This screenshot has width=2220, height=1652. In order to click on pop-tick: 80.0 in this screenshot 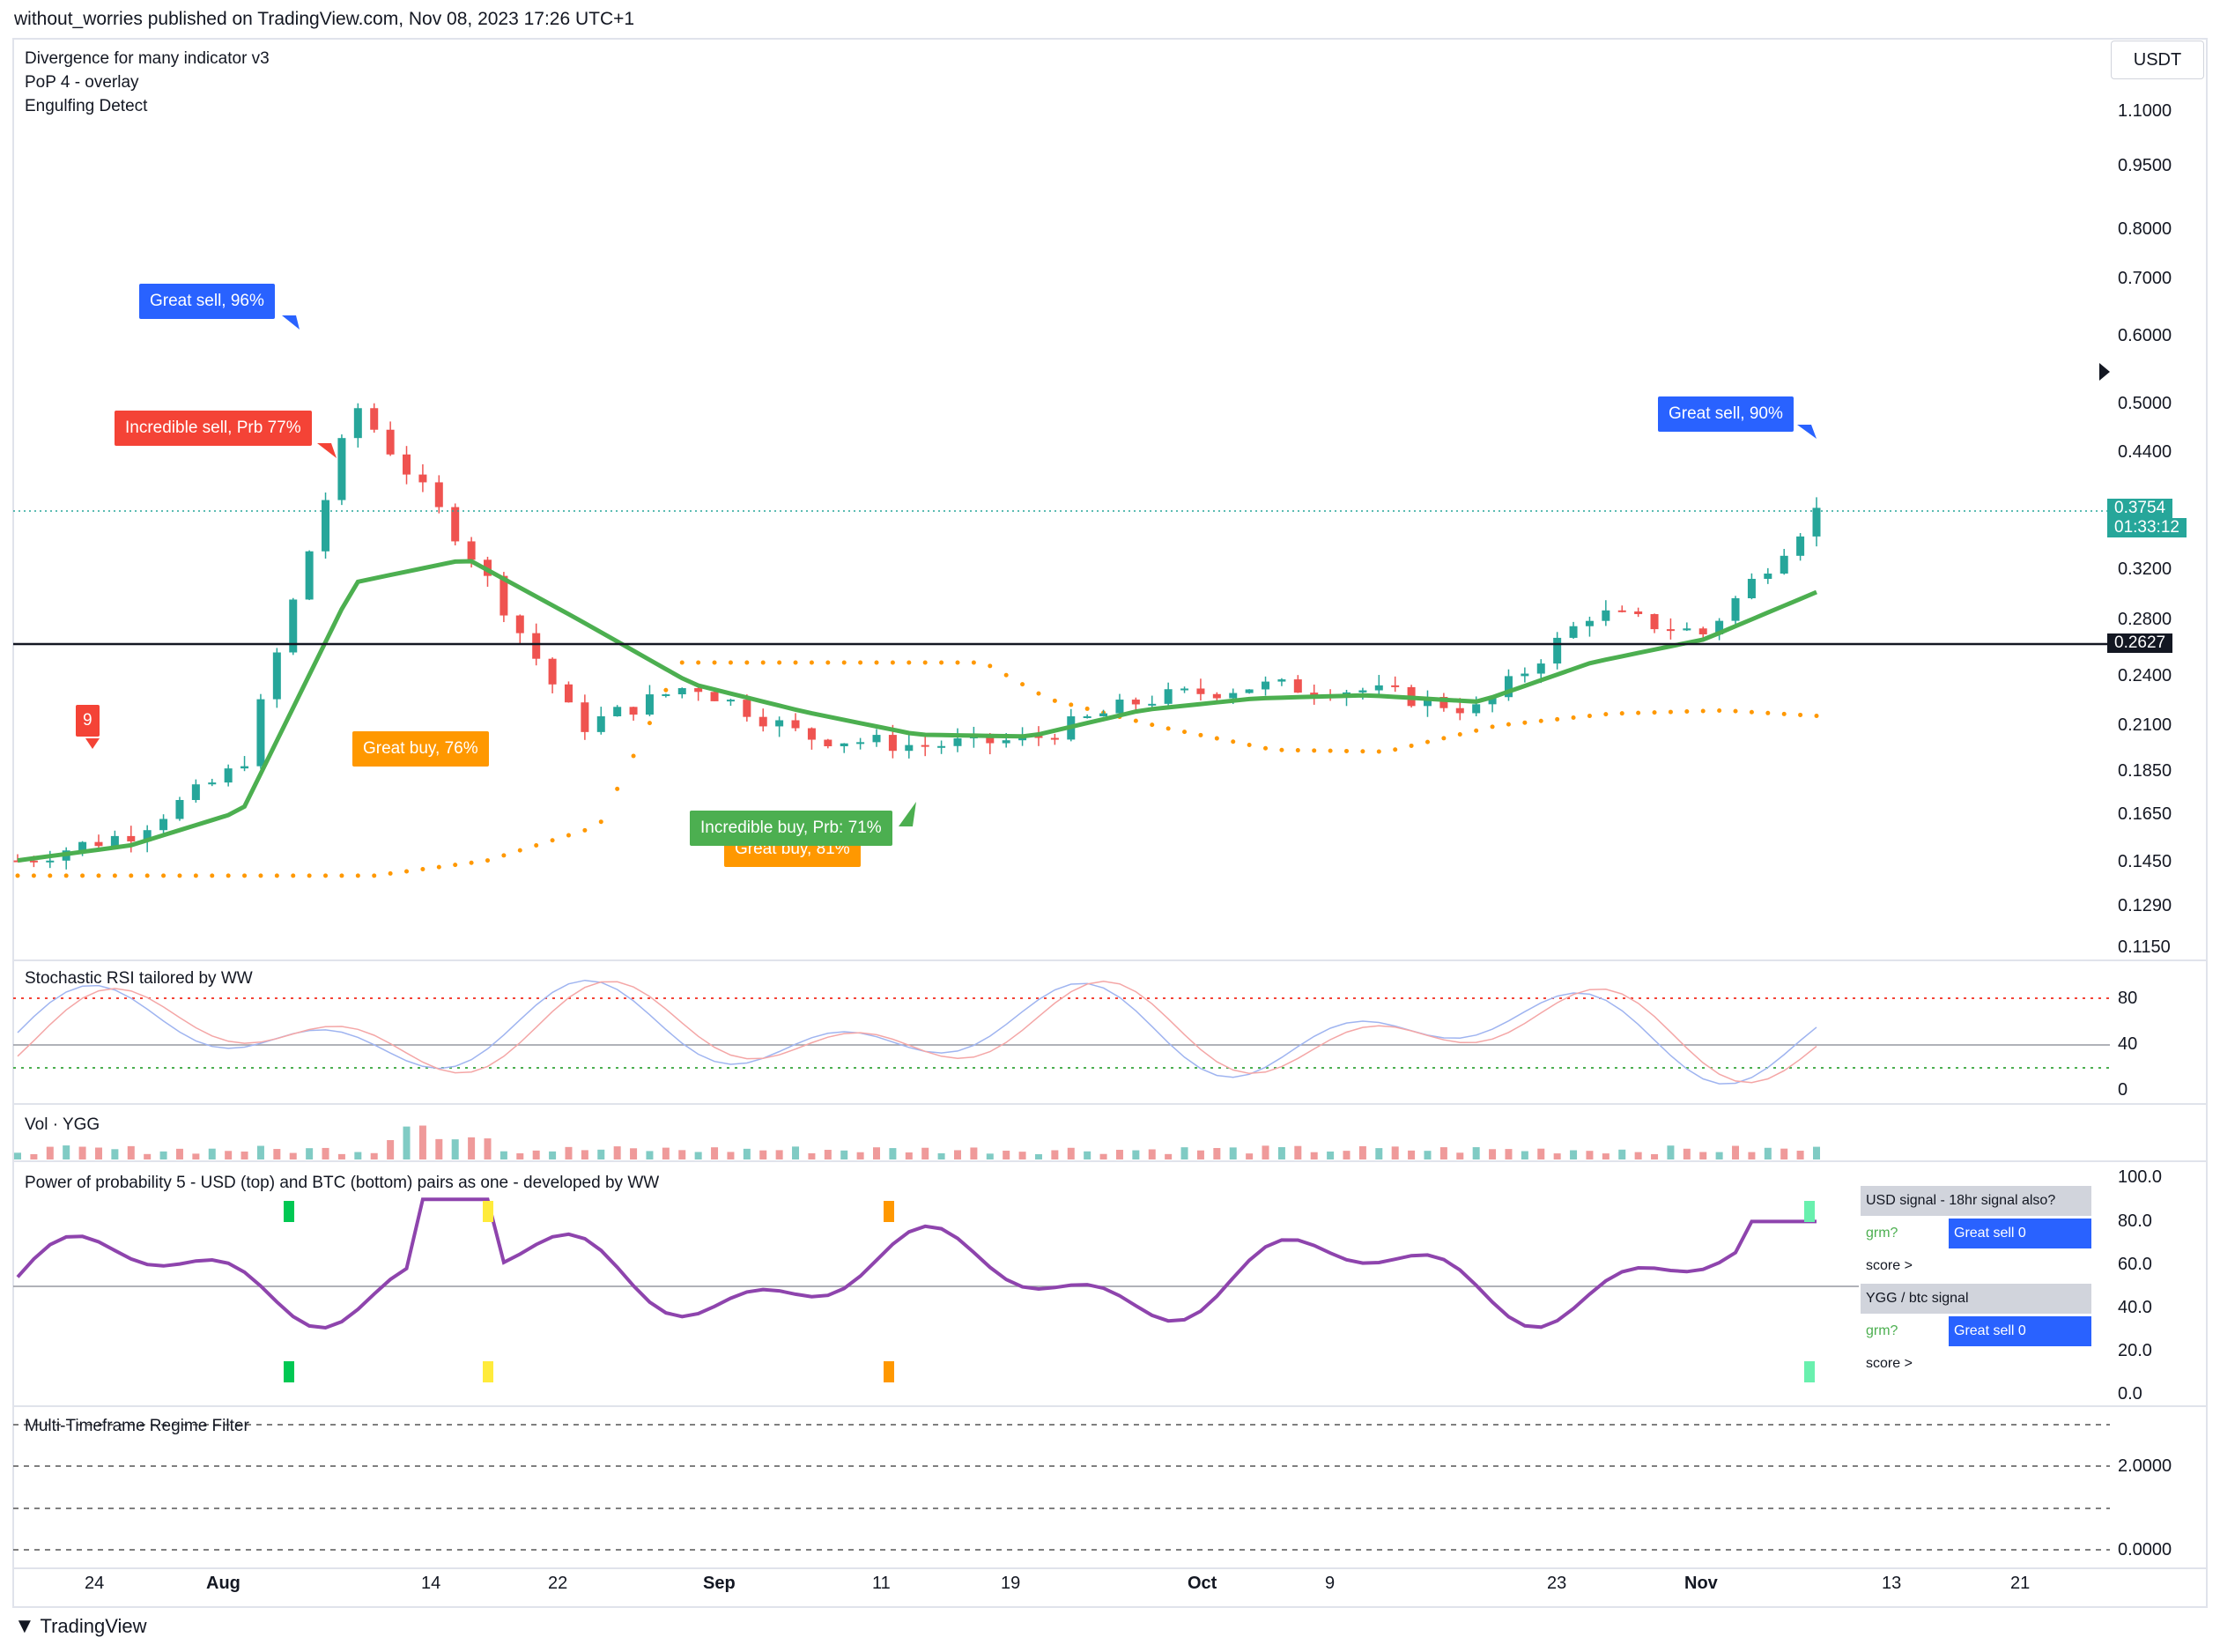, I will do `click(2135, 1221)`.